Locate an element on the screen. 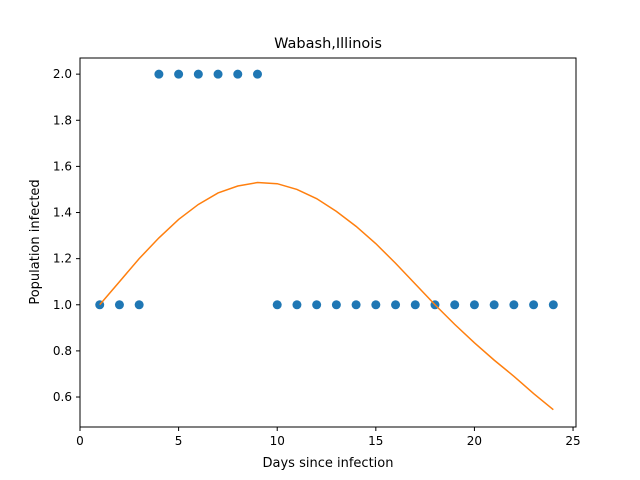 This screenshot has height=480, width=640. y-tick-label: 1.6 is located at coordinates (62, 166).